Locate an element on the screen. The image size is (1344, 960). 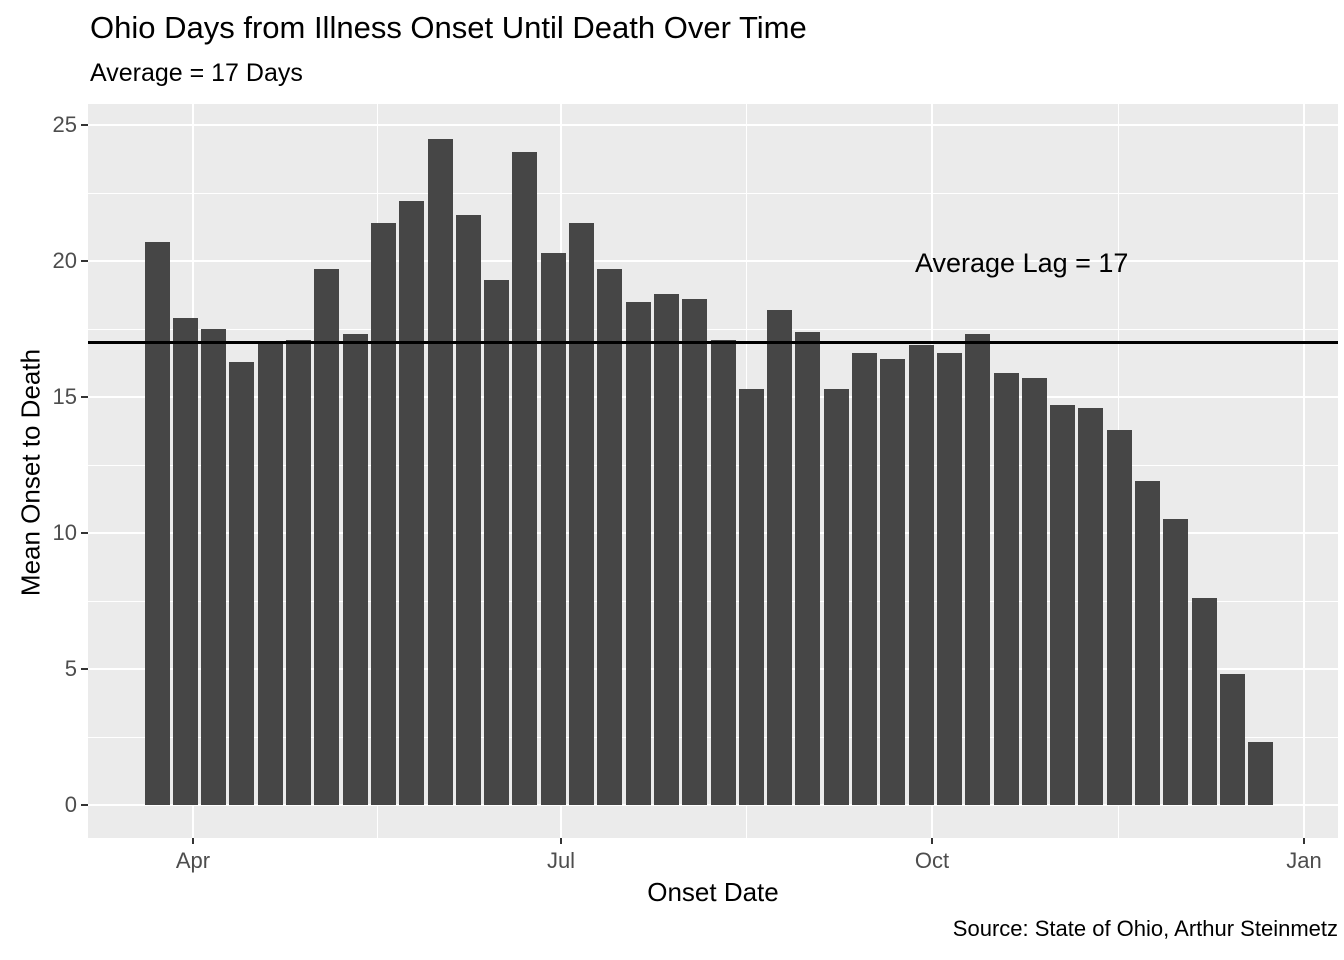
x-gridline-major is located at coordinates (1304, 471).